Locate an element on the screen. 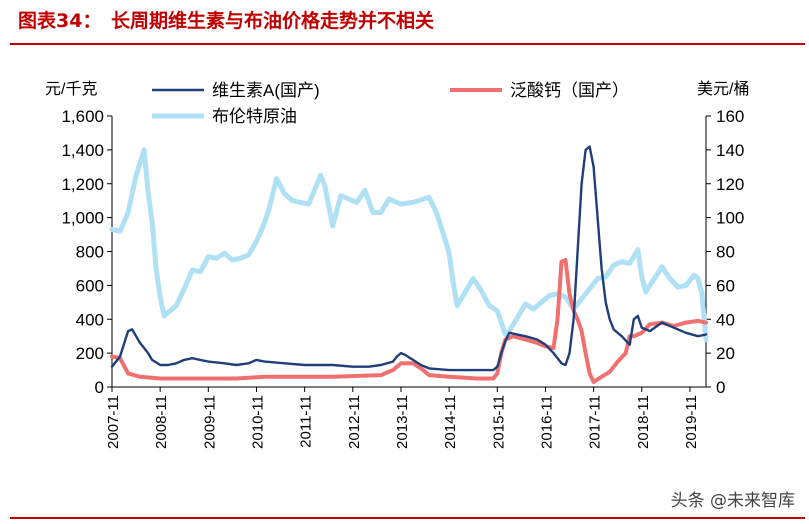  right-tick-label: 20 is located at coordinates (725, 353).